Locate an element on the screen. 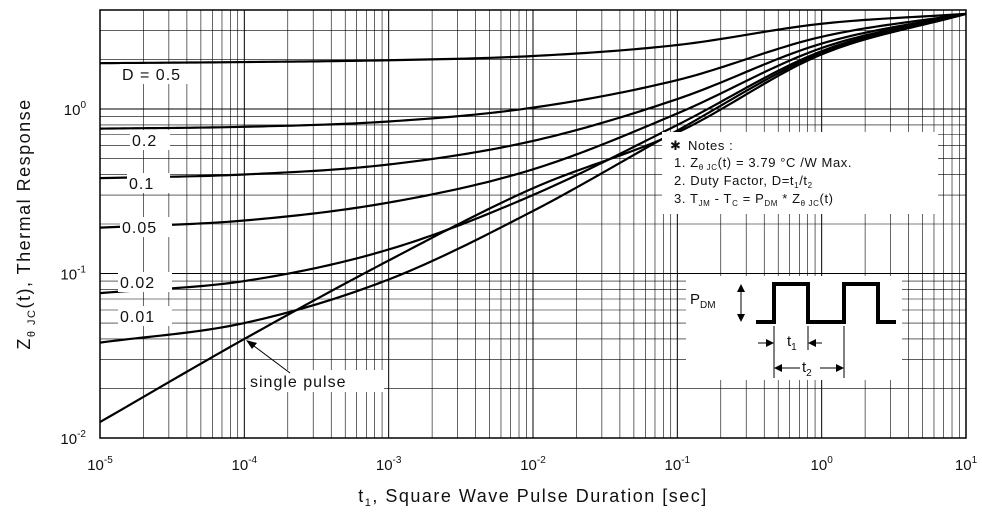  x-tick-label: 10¹ is located at coordinates (966, 464).